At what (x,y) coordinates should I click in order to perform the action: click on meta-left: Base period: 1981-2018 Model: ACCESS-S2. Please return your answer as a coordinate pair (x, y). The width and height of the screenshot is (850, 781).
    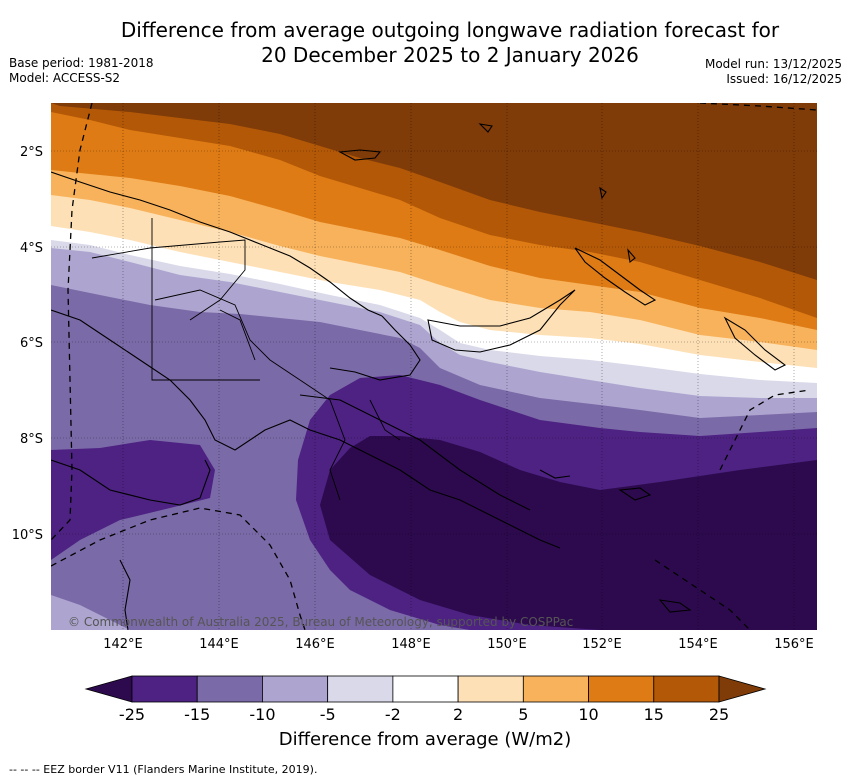
    Looking at the image, I should click on (81, 71).